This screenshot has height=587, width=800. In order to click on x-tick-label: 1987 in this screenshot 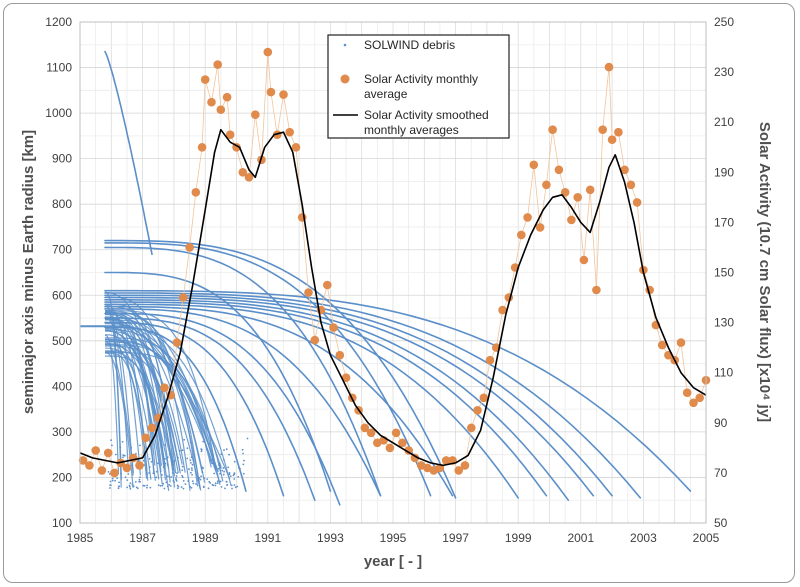, I will do `click(142, 538)`.